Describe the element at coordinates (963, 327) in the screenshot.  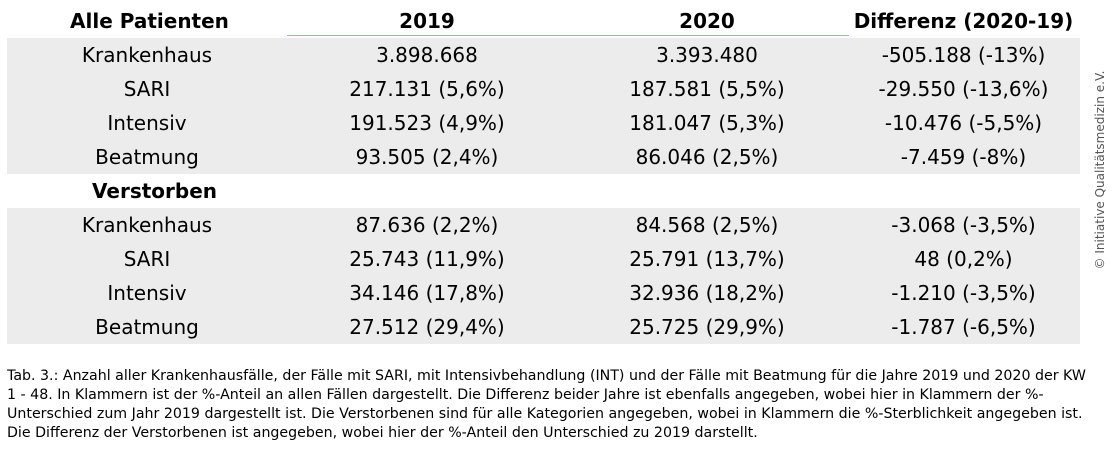
I see `value-difference: -1.787 (-6,5%)` at that location.